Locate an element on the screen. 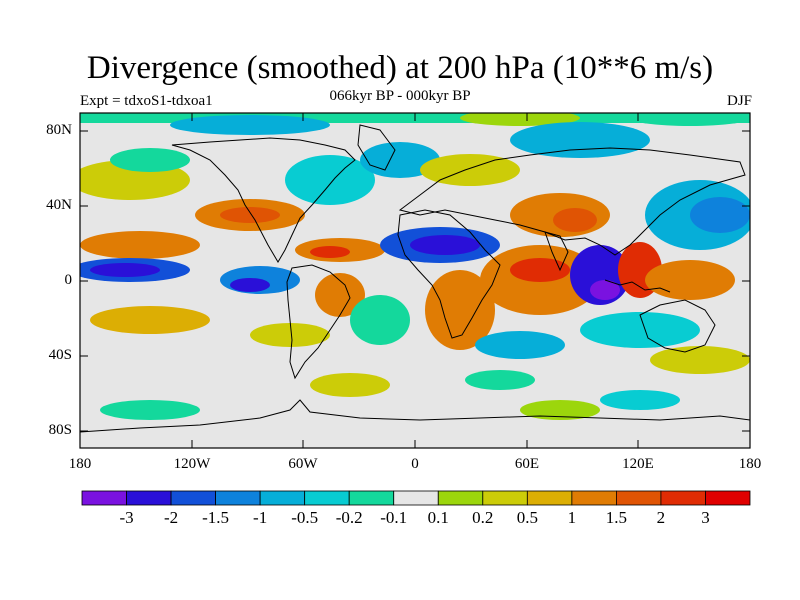 This screenshot has height=600, width=800. coast-south-america is located at coordinates (318, 322).